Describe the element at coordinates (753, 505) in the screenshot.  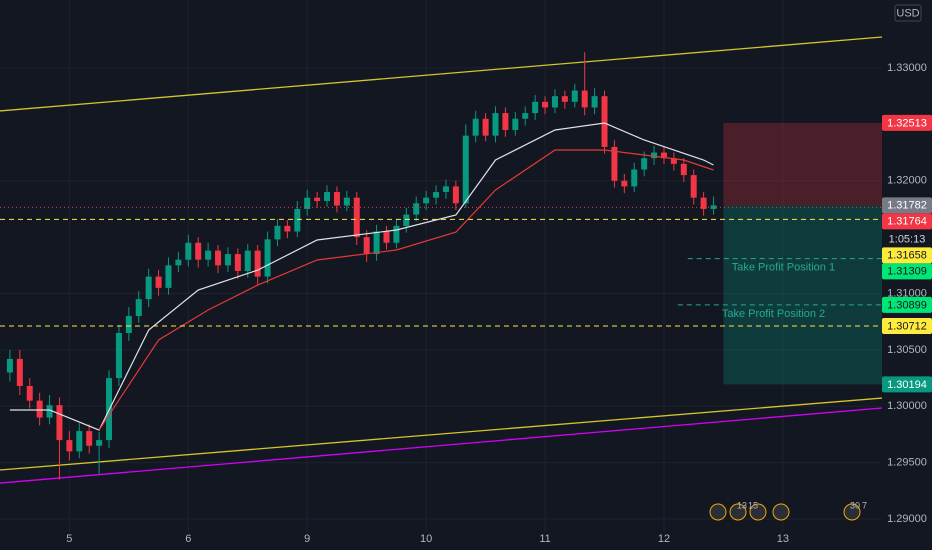
I see `event-count: 15` at that location.